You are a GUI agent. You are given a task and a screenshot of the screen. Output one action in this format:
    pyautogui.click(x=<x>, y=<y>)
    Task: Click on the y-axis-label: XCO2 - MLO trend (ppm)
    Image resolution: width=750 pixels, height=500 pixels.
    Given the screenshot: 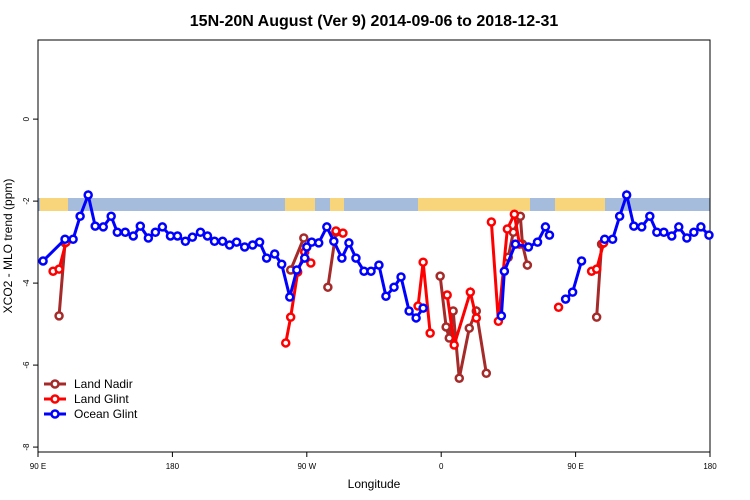 What is the action you would take?
    pyautogui.click(x=8, y=246)
    